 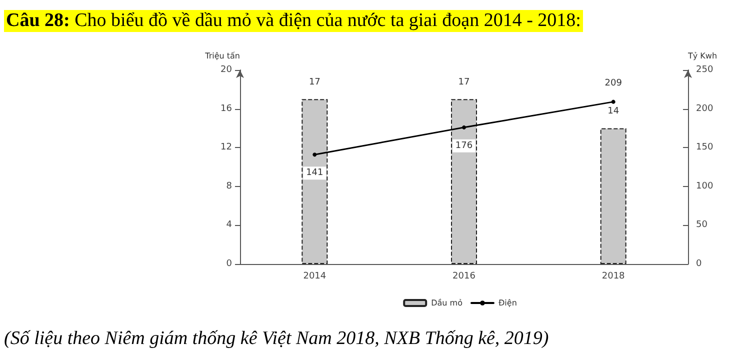 What do you see at coordinates (229, 186) in the screenshot?
I see `y-tick-label: 8` at bounding box center [229, 186].